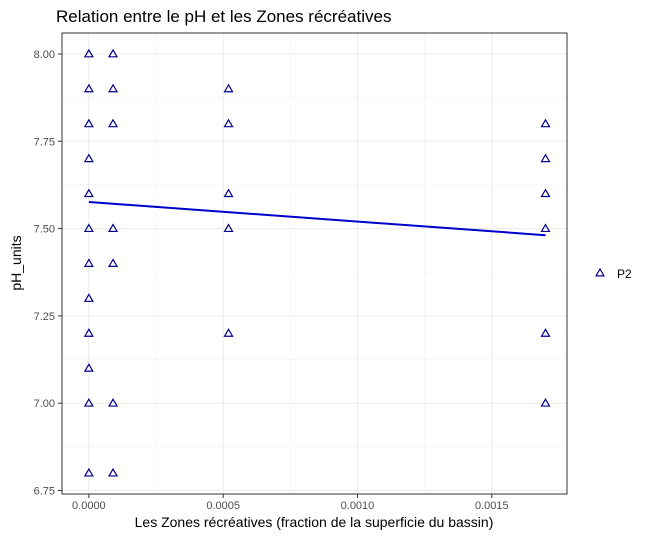 The height and width of the screenshot is (537, 648). Describe the element at coordinates (44, 317) in the screenshot. I see `y-tick-label: 7.25` at that location.